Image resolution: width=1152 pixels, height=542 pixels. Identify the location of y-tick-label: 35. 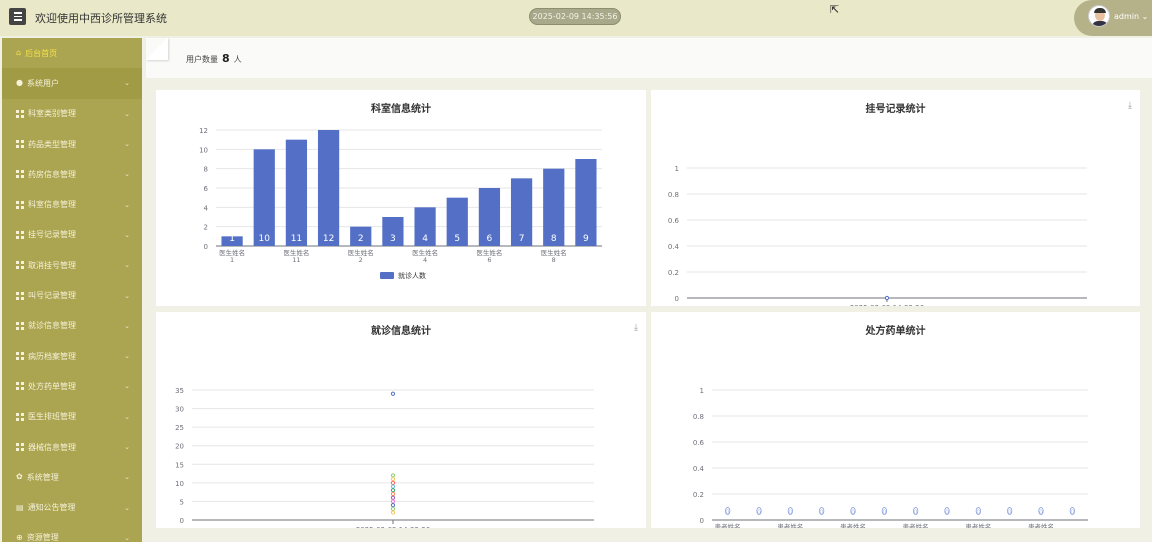
(179, 391).